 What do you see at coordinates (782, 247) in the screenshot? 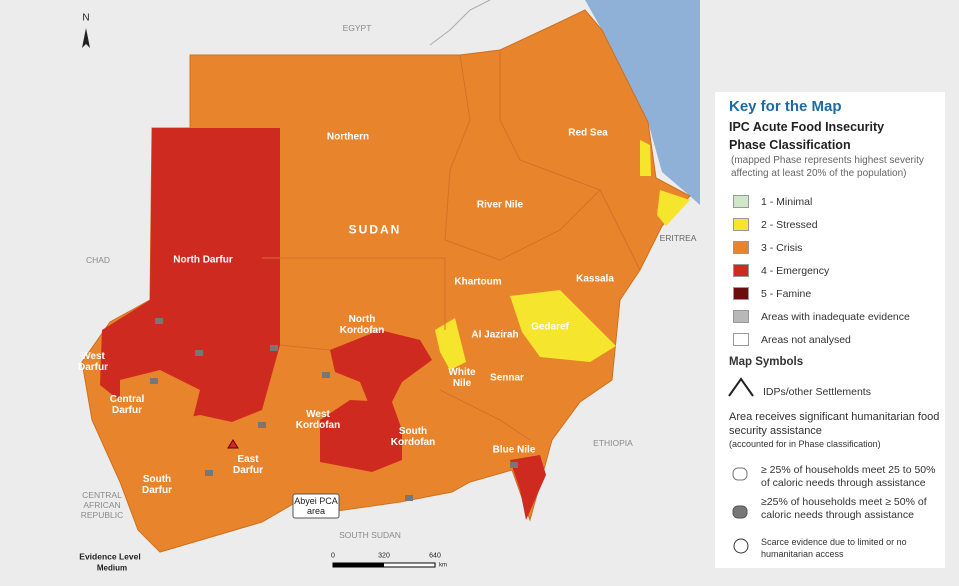
I see `phase-label: 3 - Crisis` at bounding box center [782, 247].